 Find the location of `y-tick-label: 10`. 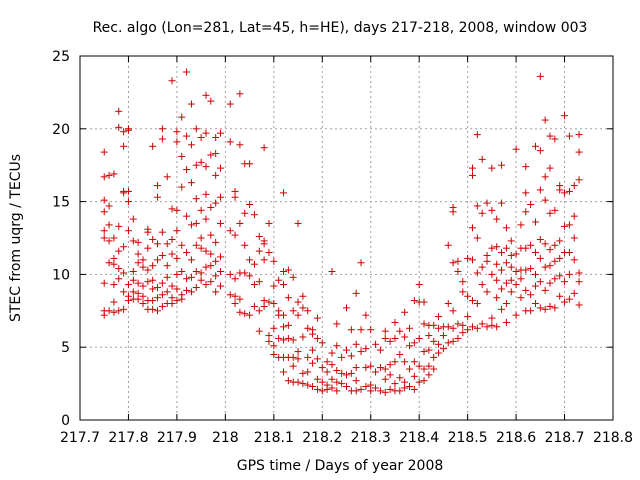

y-tick-label: 10 is located at coordinates (61, 275).